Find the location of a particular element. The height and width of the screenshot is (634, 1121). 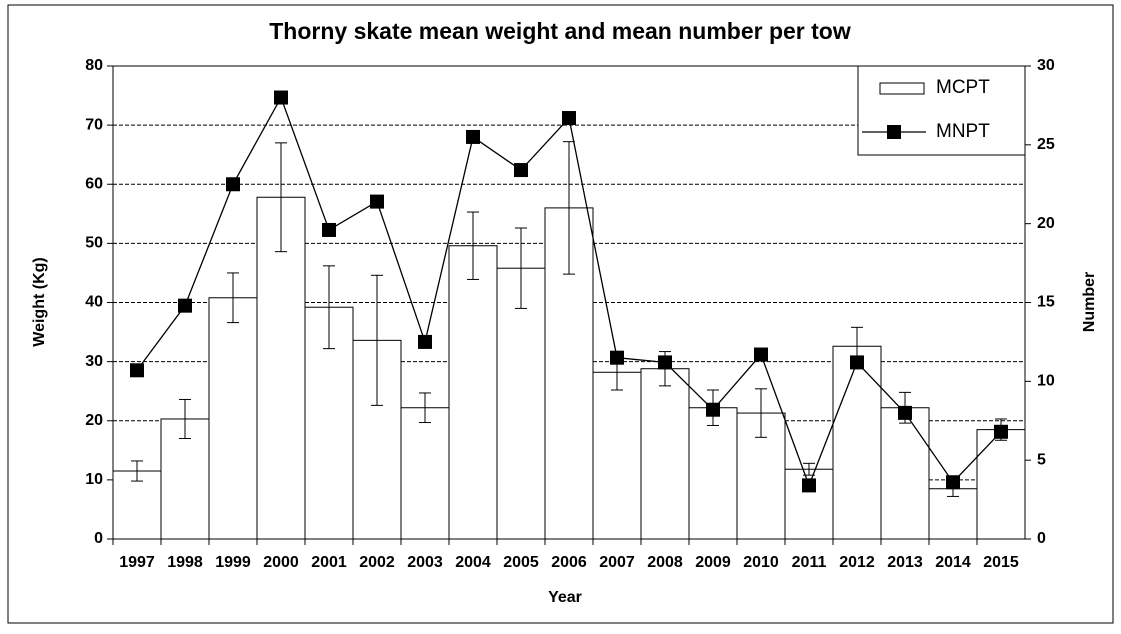

y2-tick-label: 5 is located at coordinates (1041, 459).